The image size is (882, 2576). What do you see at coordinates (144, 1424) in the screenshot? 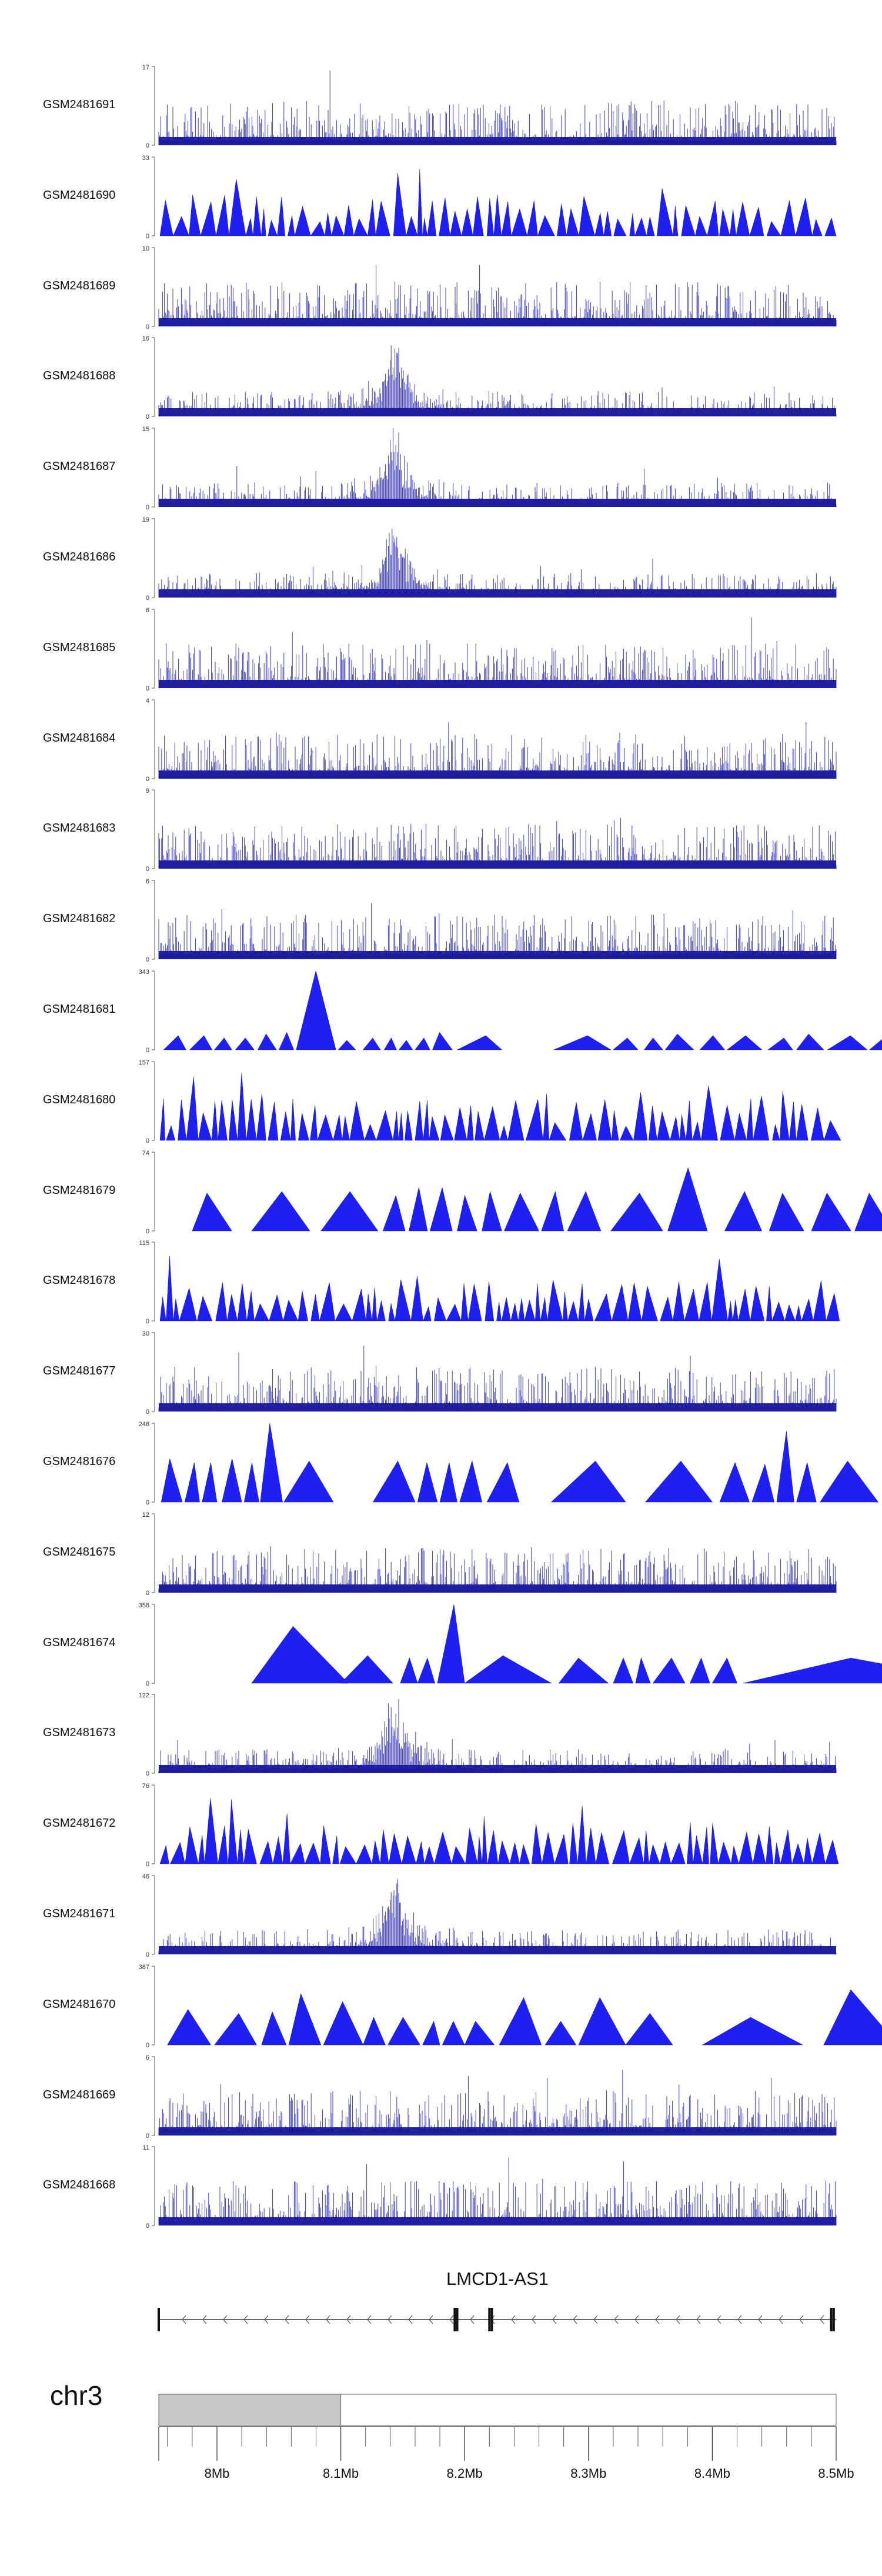
I see `y-tick-label-max: 248` at bounding box center [144, 1424].